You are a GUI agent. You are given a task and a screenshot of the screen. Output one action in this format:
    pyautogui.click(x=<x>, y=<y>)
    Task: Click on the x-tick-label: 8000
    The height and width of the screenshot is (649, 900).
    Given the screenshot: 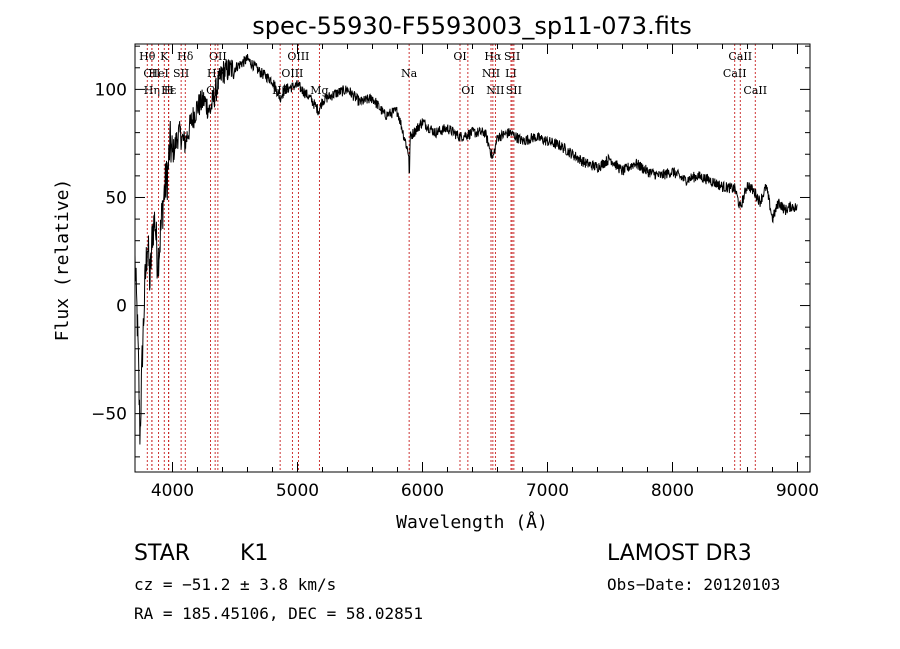 What is the action you would take?
    pyautogui.click(x=672, y=491)
    